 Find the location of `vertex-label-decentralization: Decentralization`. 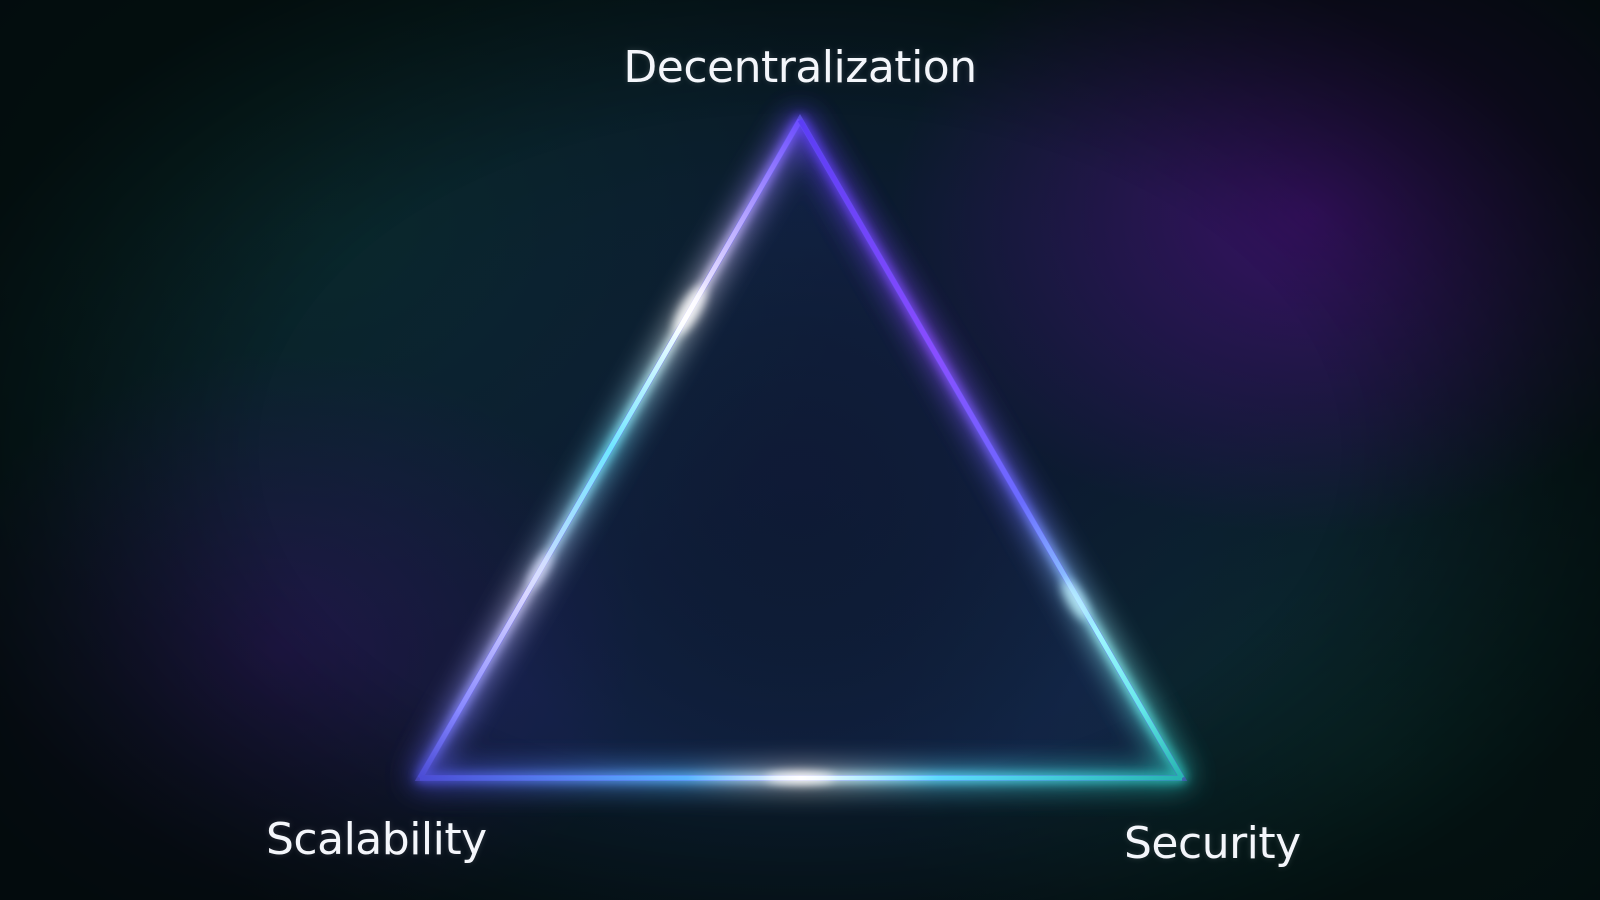

vertex-label-decentralization: Decentralization is located at coordinates (800, 67).